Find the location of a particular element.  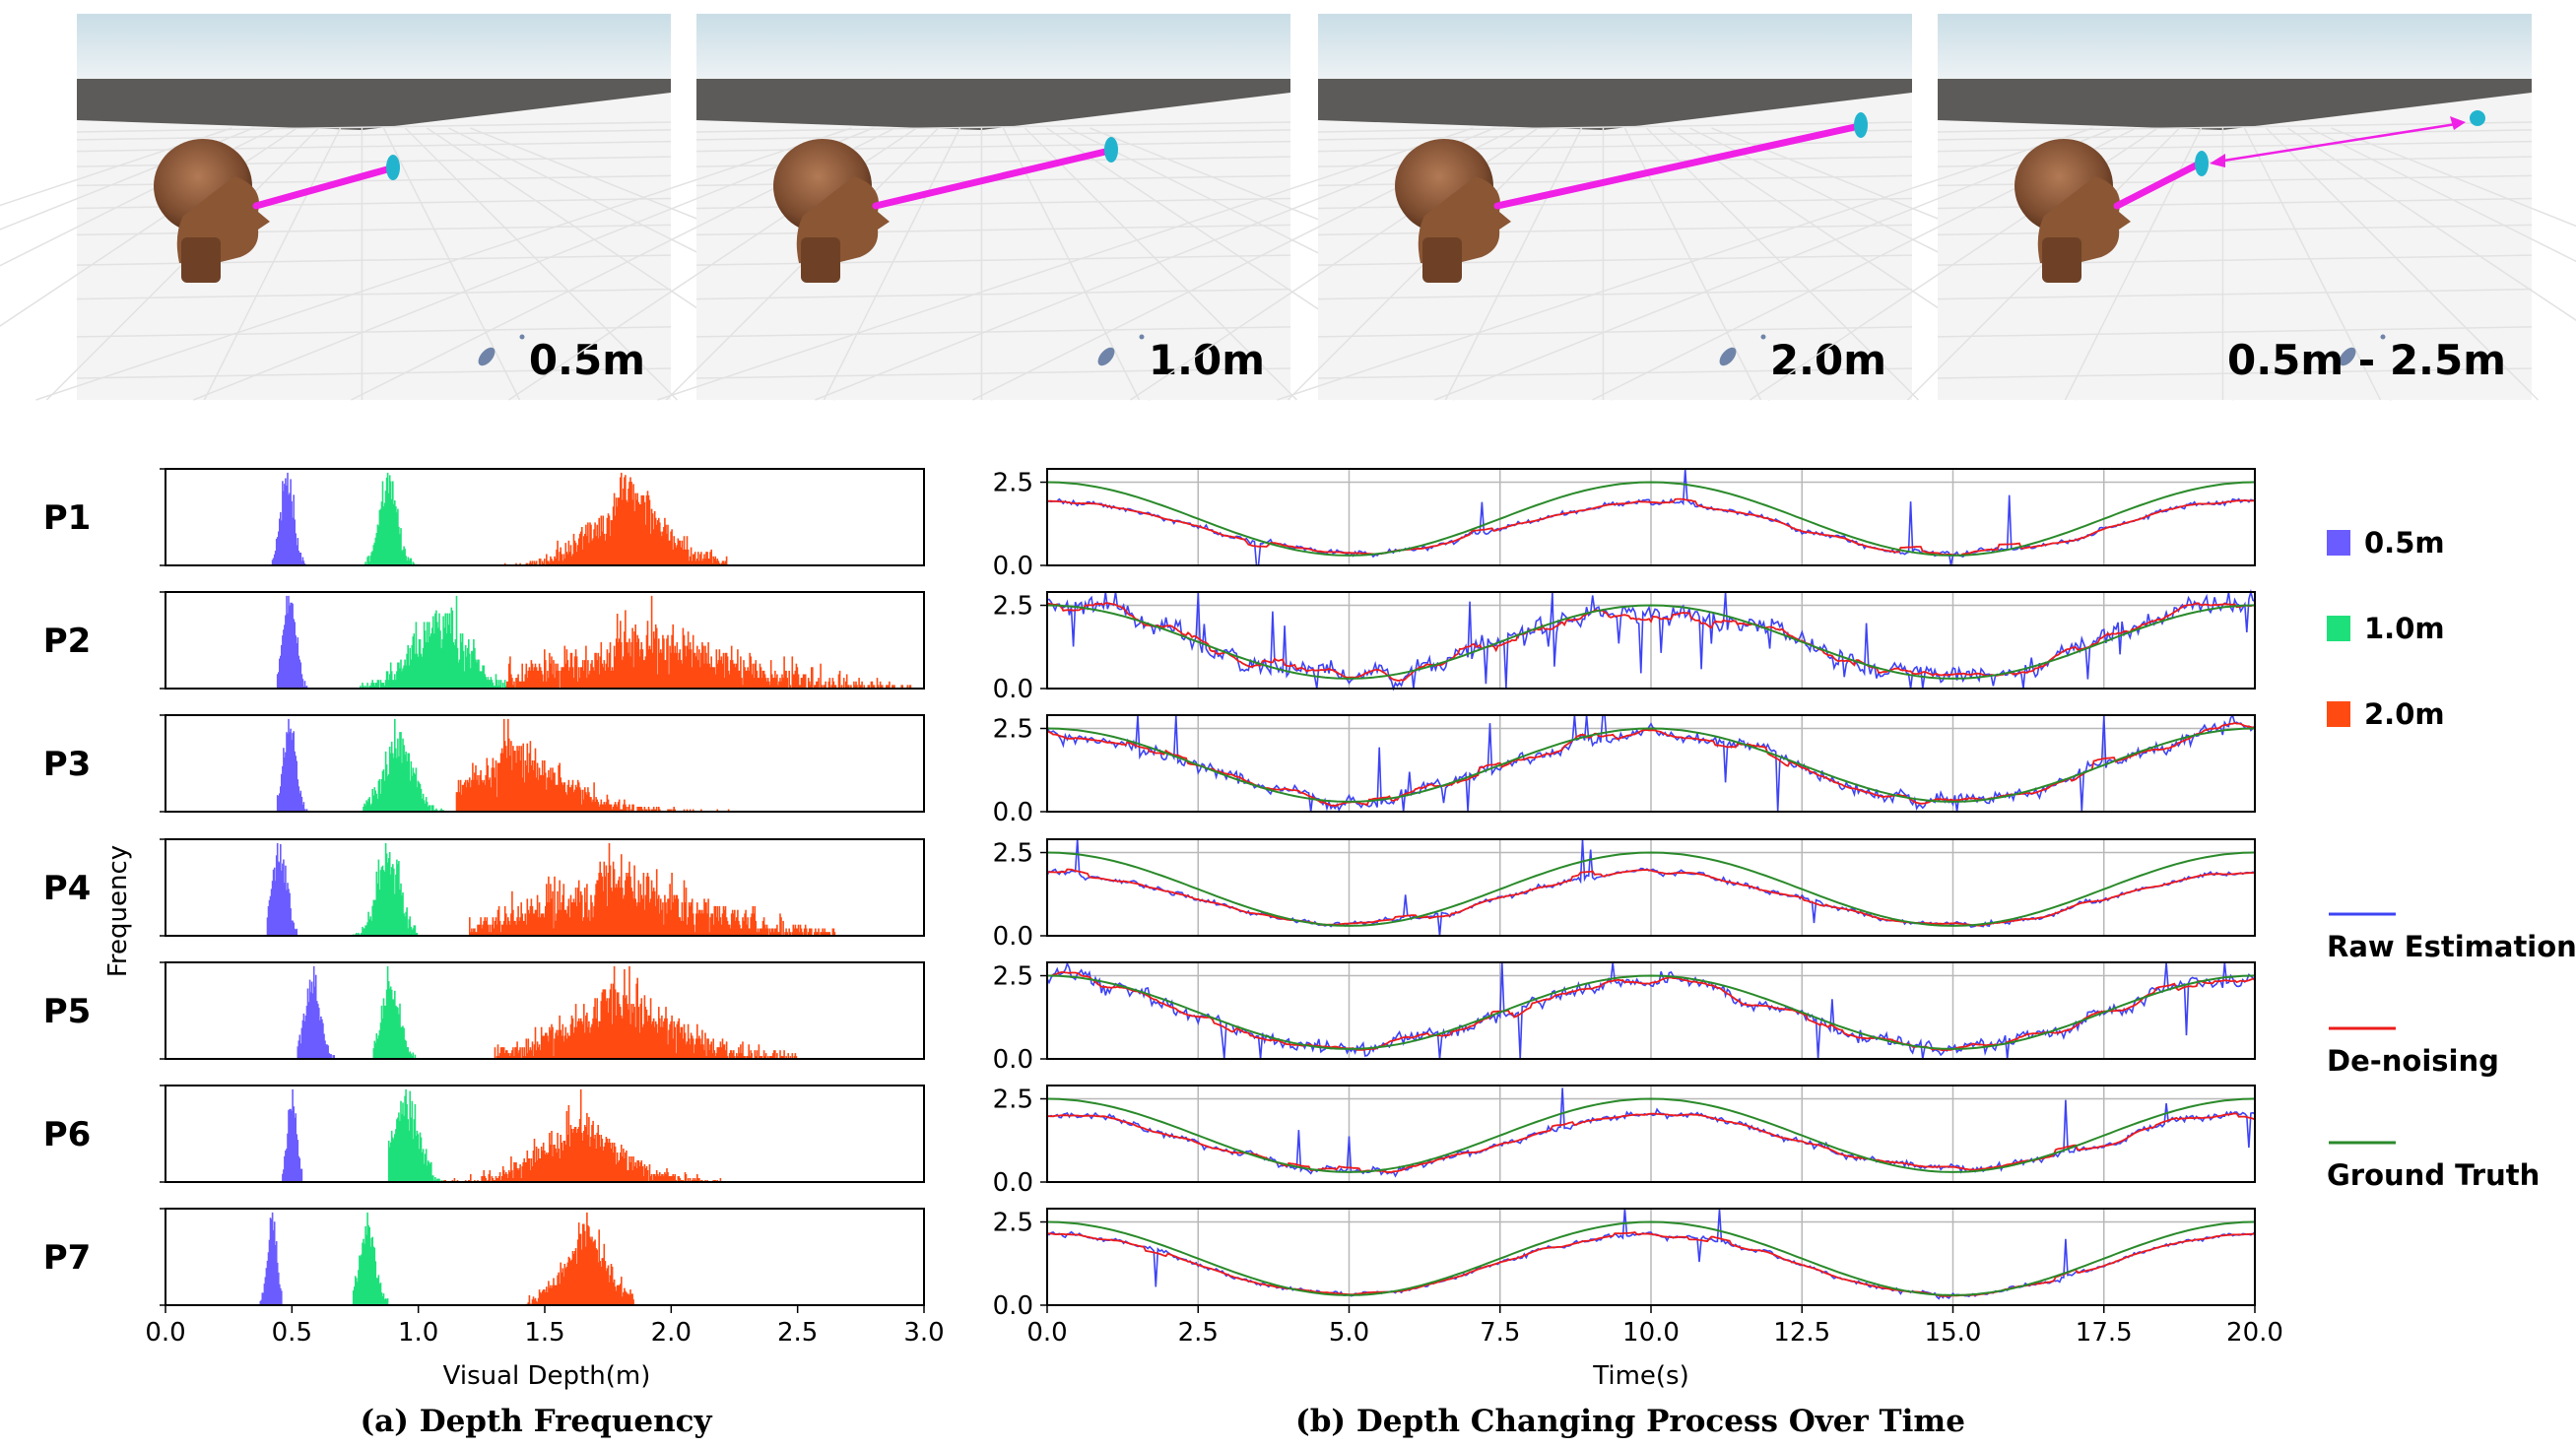

timeseries-panel: 0.02.5 is located at coordinates (1625, 1141).